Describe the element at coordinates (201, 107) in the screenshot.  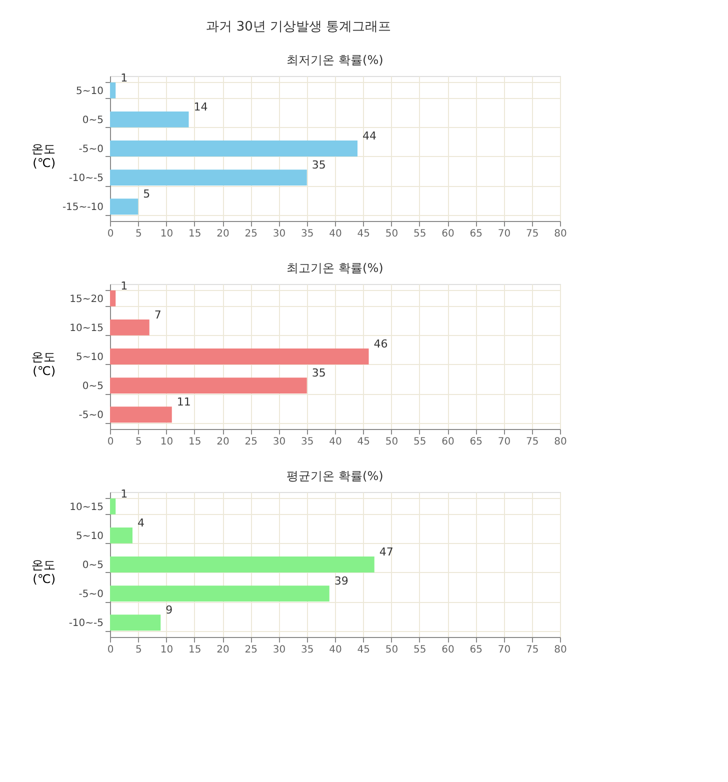
I see `data-label: 14` at that location.